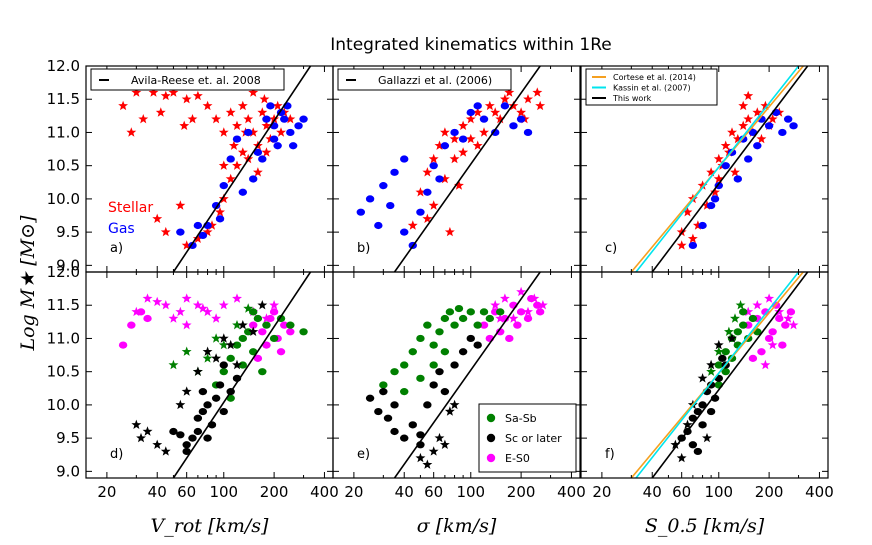 The image size is (872, 545). What do you see at coordinates (705, 526) in the screenshot?
I see `x-axis-label: S_0.5 [km/s]` at bounding box center [705, 526].